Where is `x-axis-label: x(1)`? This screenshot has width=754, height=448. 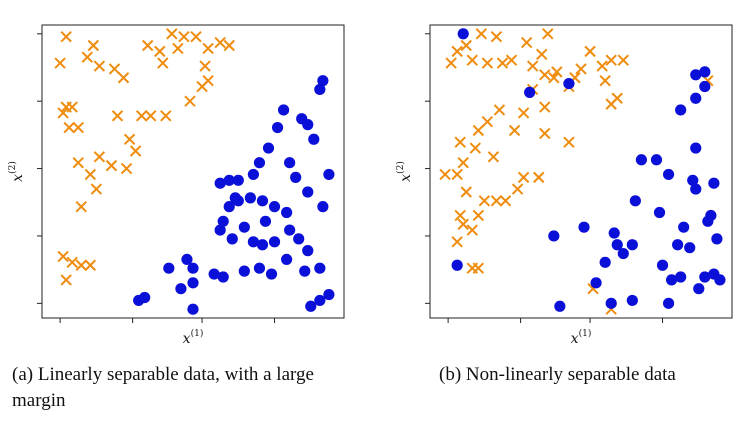
x-axis-label: x(1) is located at coordinates (581, 336).